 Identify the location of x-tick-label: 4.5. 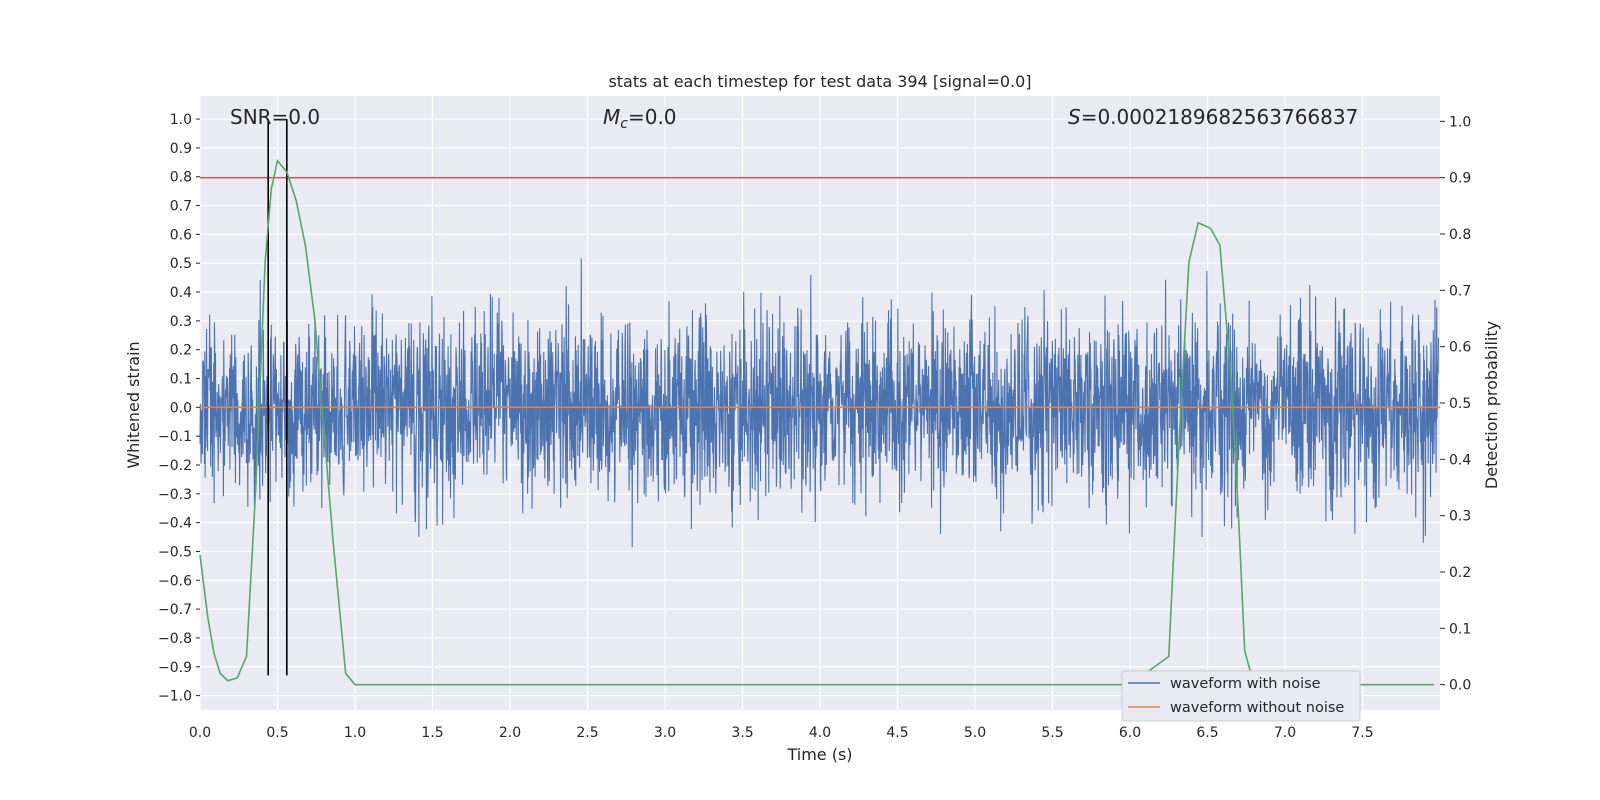
(897, 733).